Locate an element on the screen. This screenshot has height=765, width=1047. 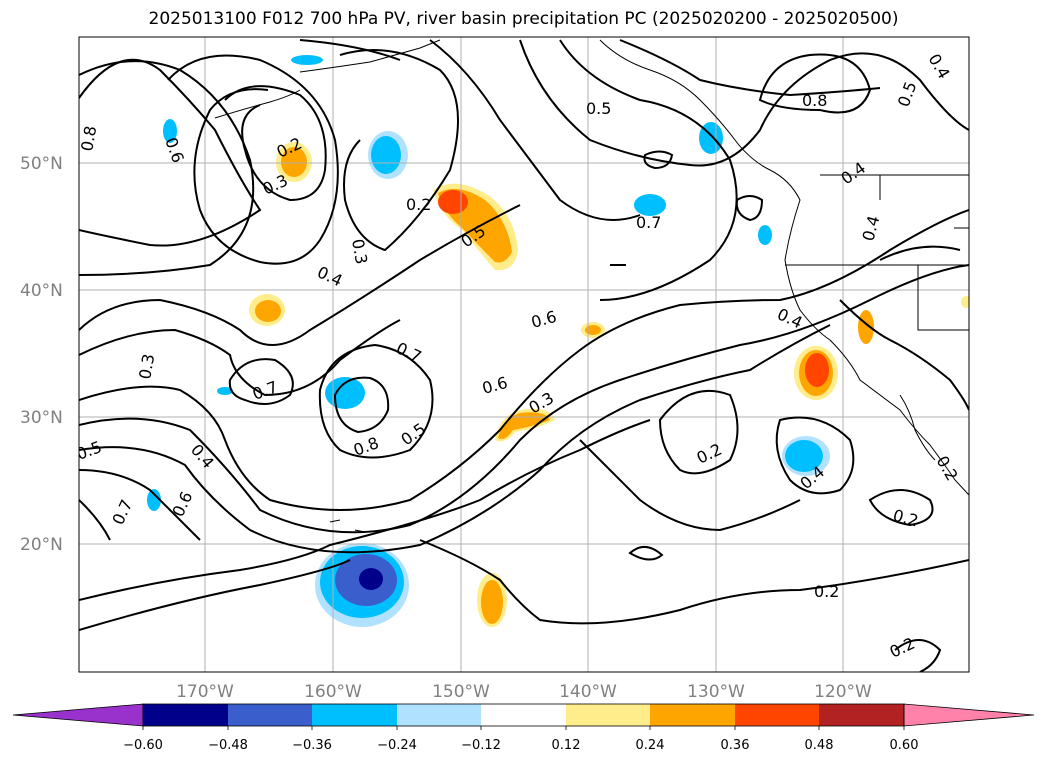
colorbar-tick-label: −0.24 is located at coordinates (397, 745).